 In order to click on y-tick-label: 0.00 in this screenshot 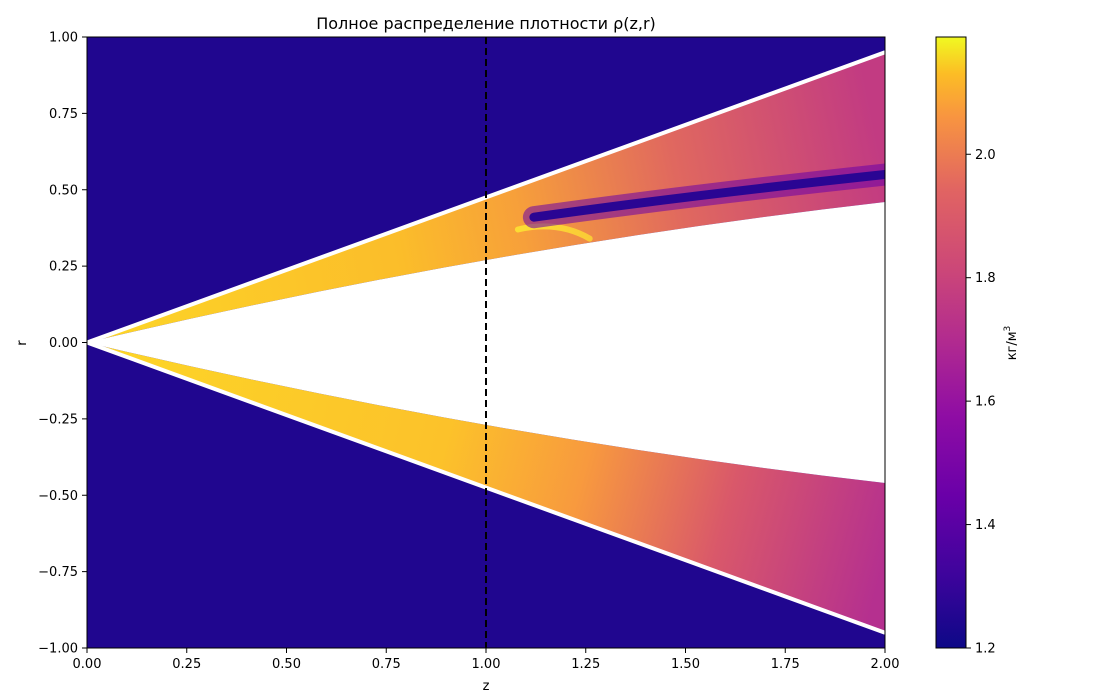, I will do `click(63, 343)`.